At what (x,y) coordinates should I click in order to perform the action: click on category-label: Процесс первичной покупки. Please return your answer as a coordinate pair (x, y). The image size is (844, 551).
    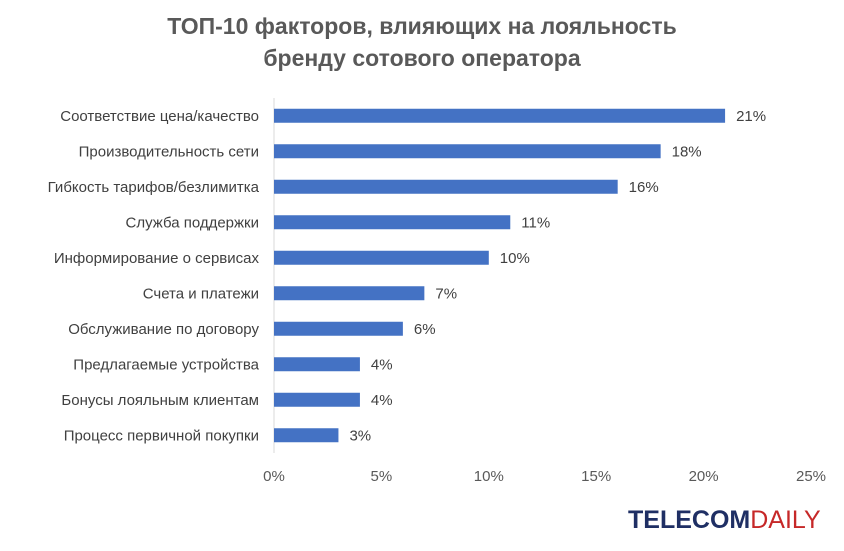
    Looking at the image, I should click on (161, 435).